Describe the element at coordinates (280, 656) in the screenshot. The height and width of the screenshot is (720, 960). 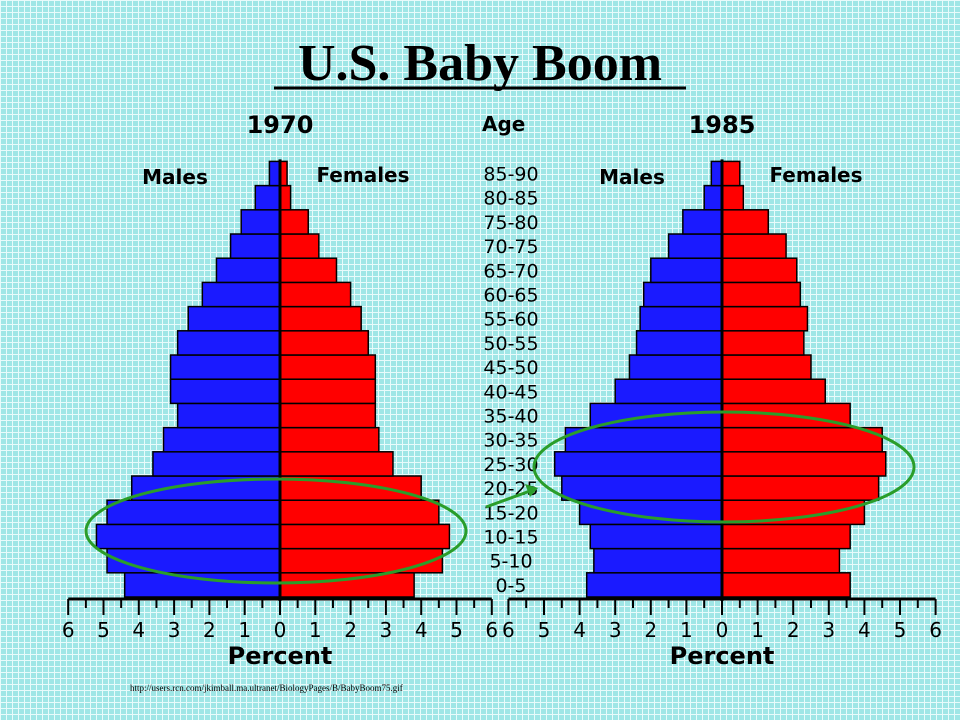
I see `x-axis-title-1970: Percent` at that location.